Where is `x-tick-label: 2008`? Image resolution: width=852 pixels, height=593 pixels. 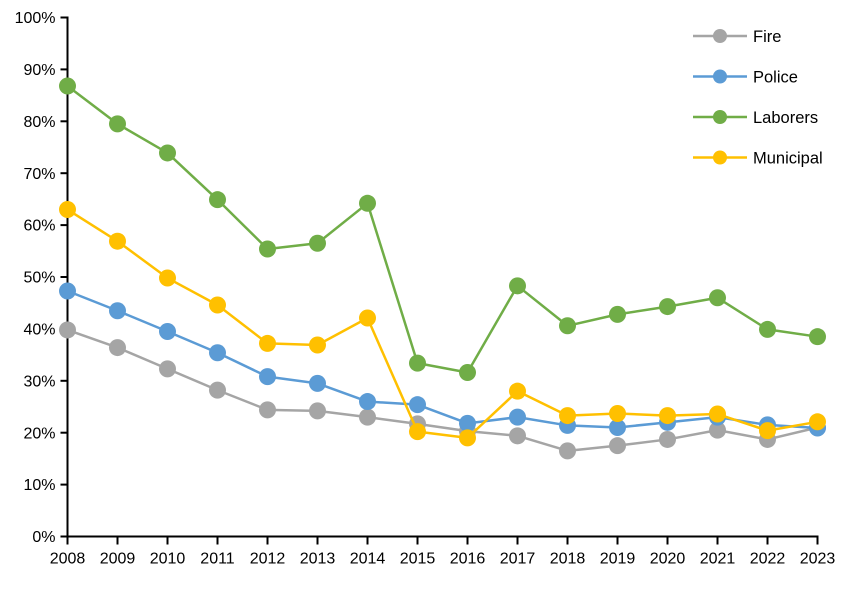 x-tick-label: 2008 is located at coordinates (68, 559).